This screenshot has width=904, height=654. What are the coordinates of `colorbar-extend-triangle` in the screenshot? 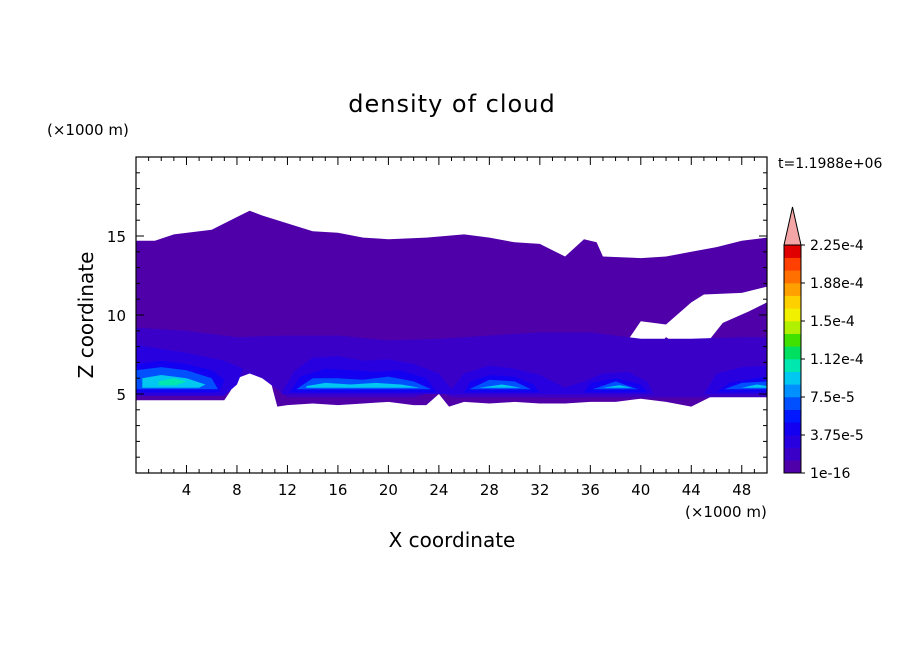 It's located at (792, 226).